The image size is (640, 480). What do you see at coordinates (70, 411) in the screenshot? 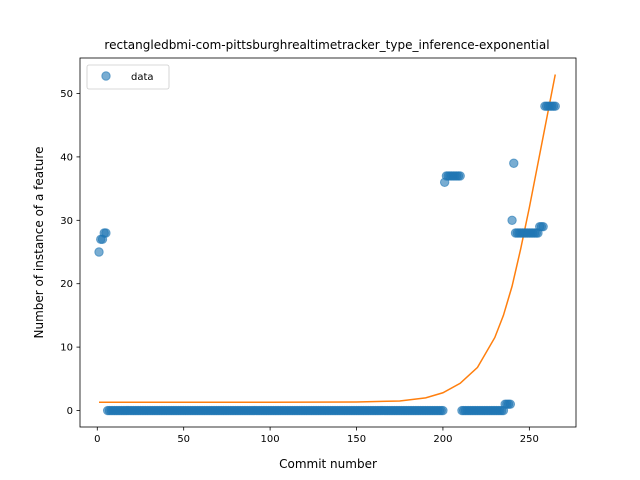
I see `y-tick-label: 0` at bounding box center [70, 411].